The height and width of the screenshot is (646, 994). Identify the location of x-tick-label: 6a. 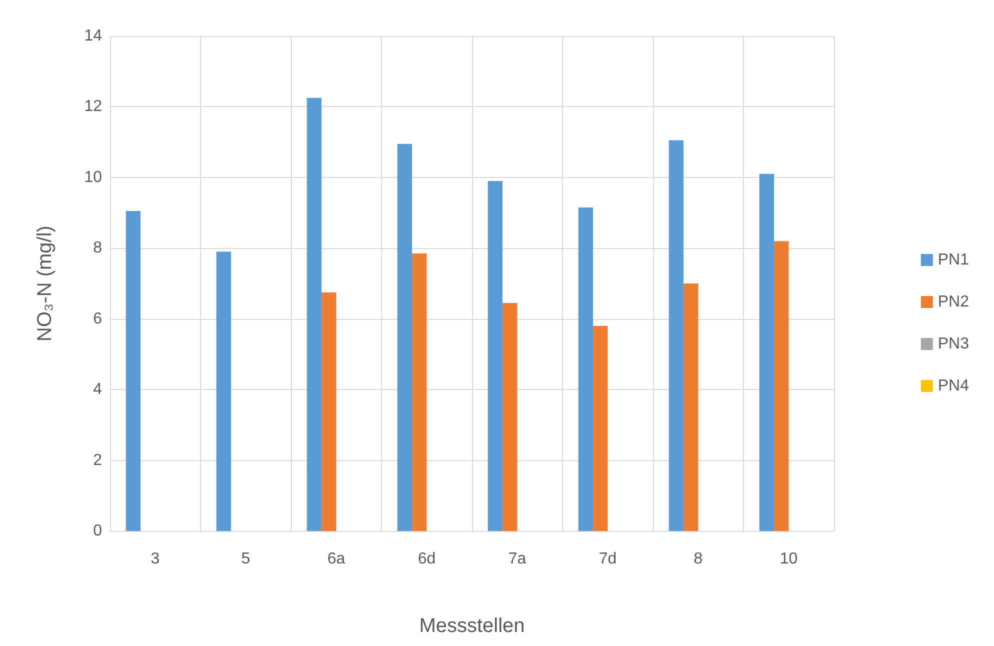
(336, 559).